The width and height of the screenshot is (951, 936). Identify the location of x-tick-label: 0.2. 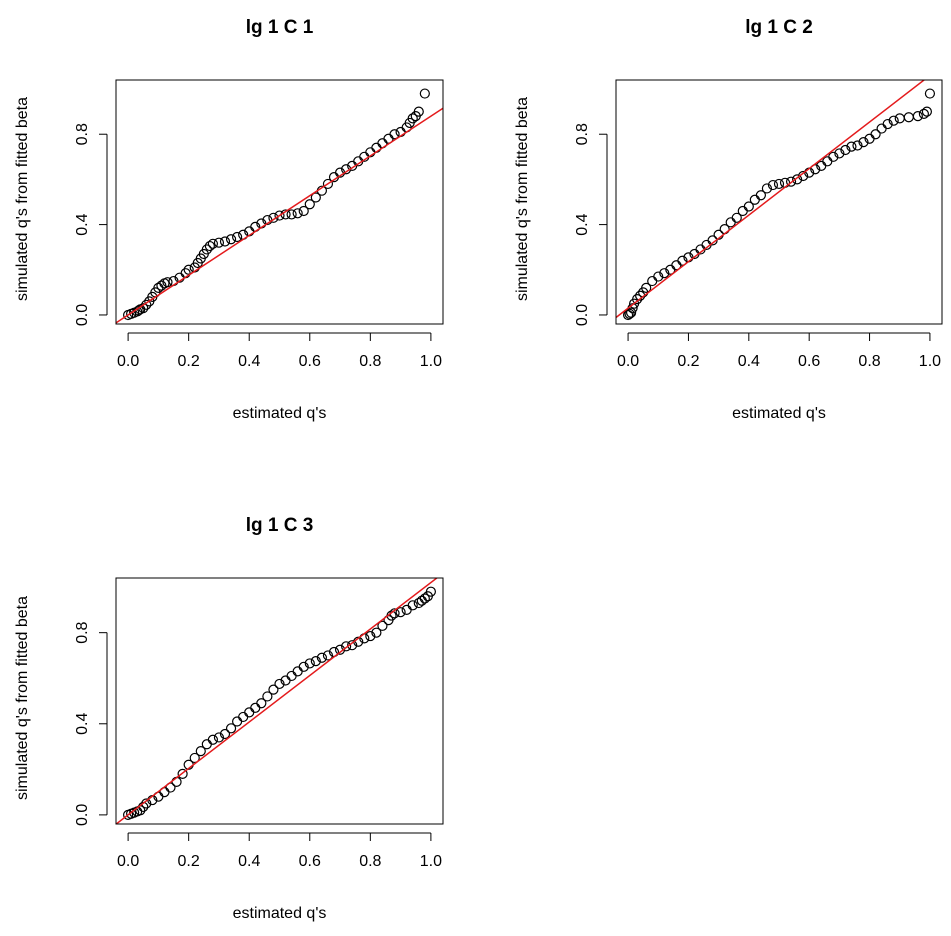
(189, 861).